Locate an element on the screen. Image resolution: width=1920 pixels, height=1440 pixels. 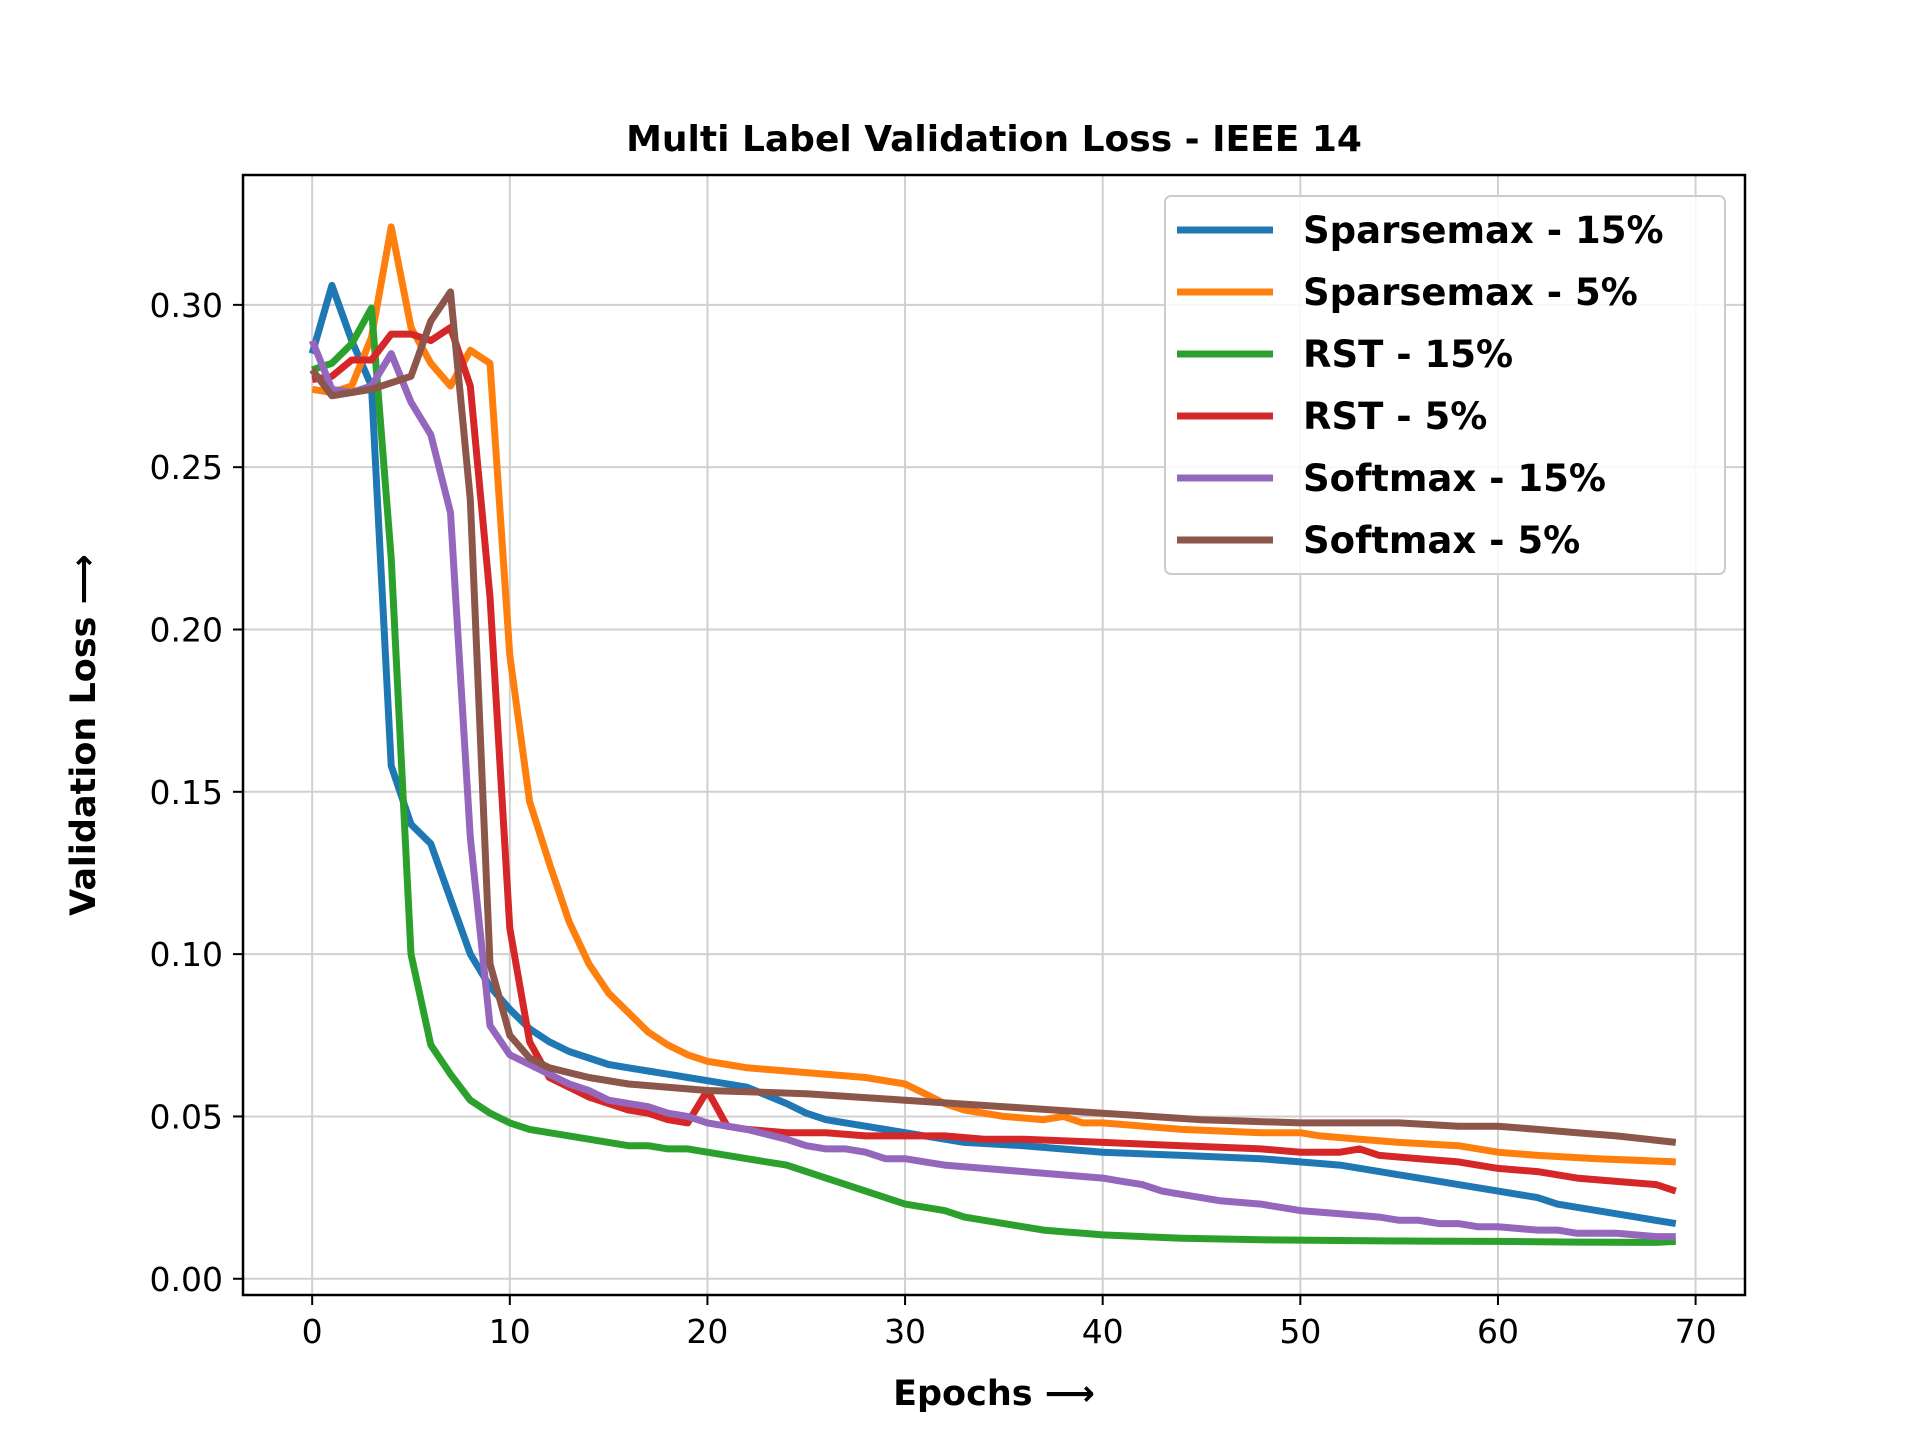
legend-label-4: RST - 5% is located at coordinates (1395, 416).